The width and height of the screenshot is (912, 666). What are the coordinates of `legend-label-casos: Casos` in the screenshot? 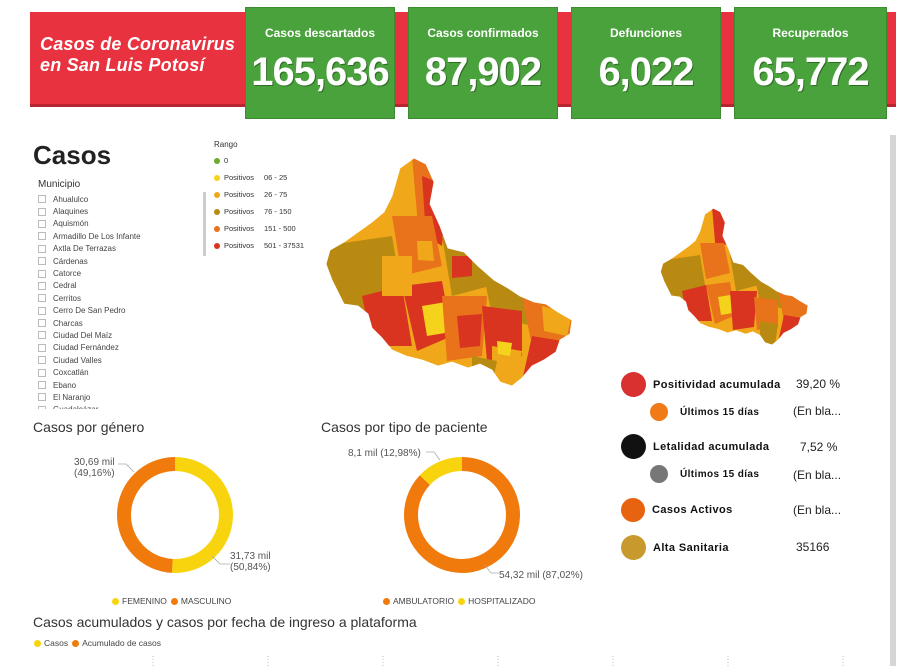 It's located at (56, 643).